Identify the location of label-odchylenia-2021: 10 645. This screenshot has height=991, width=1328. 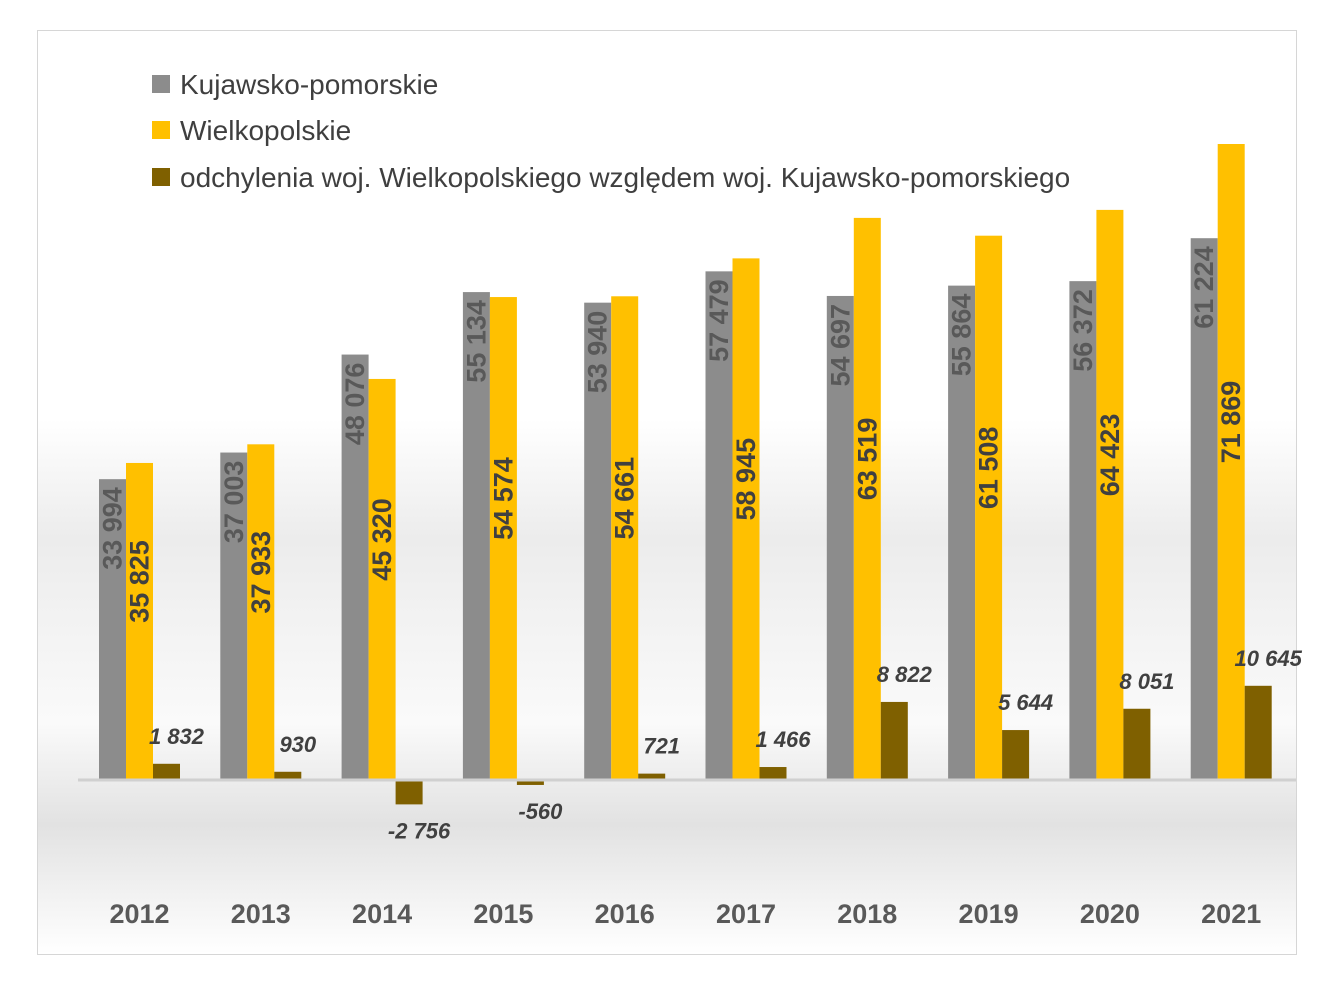
(1269, 658).